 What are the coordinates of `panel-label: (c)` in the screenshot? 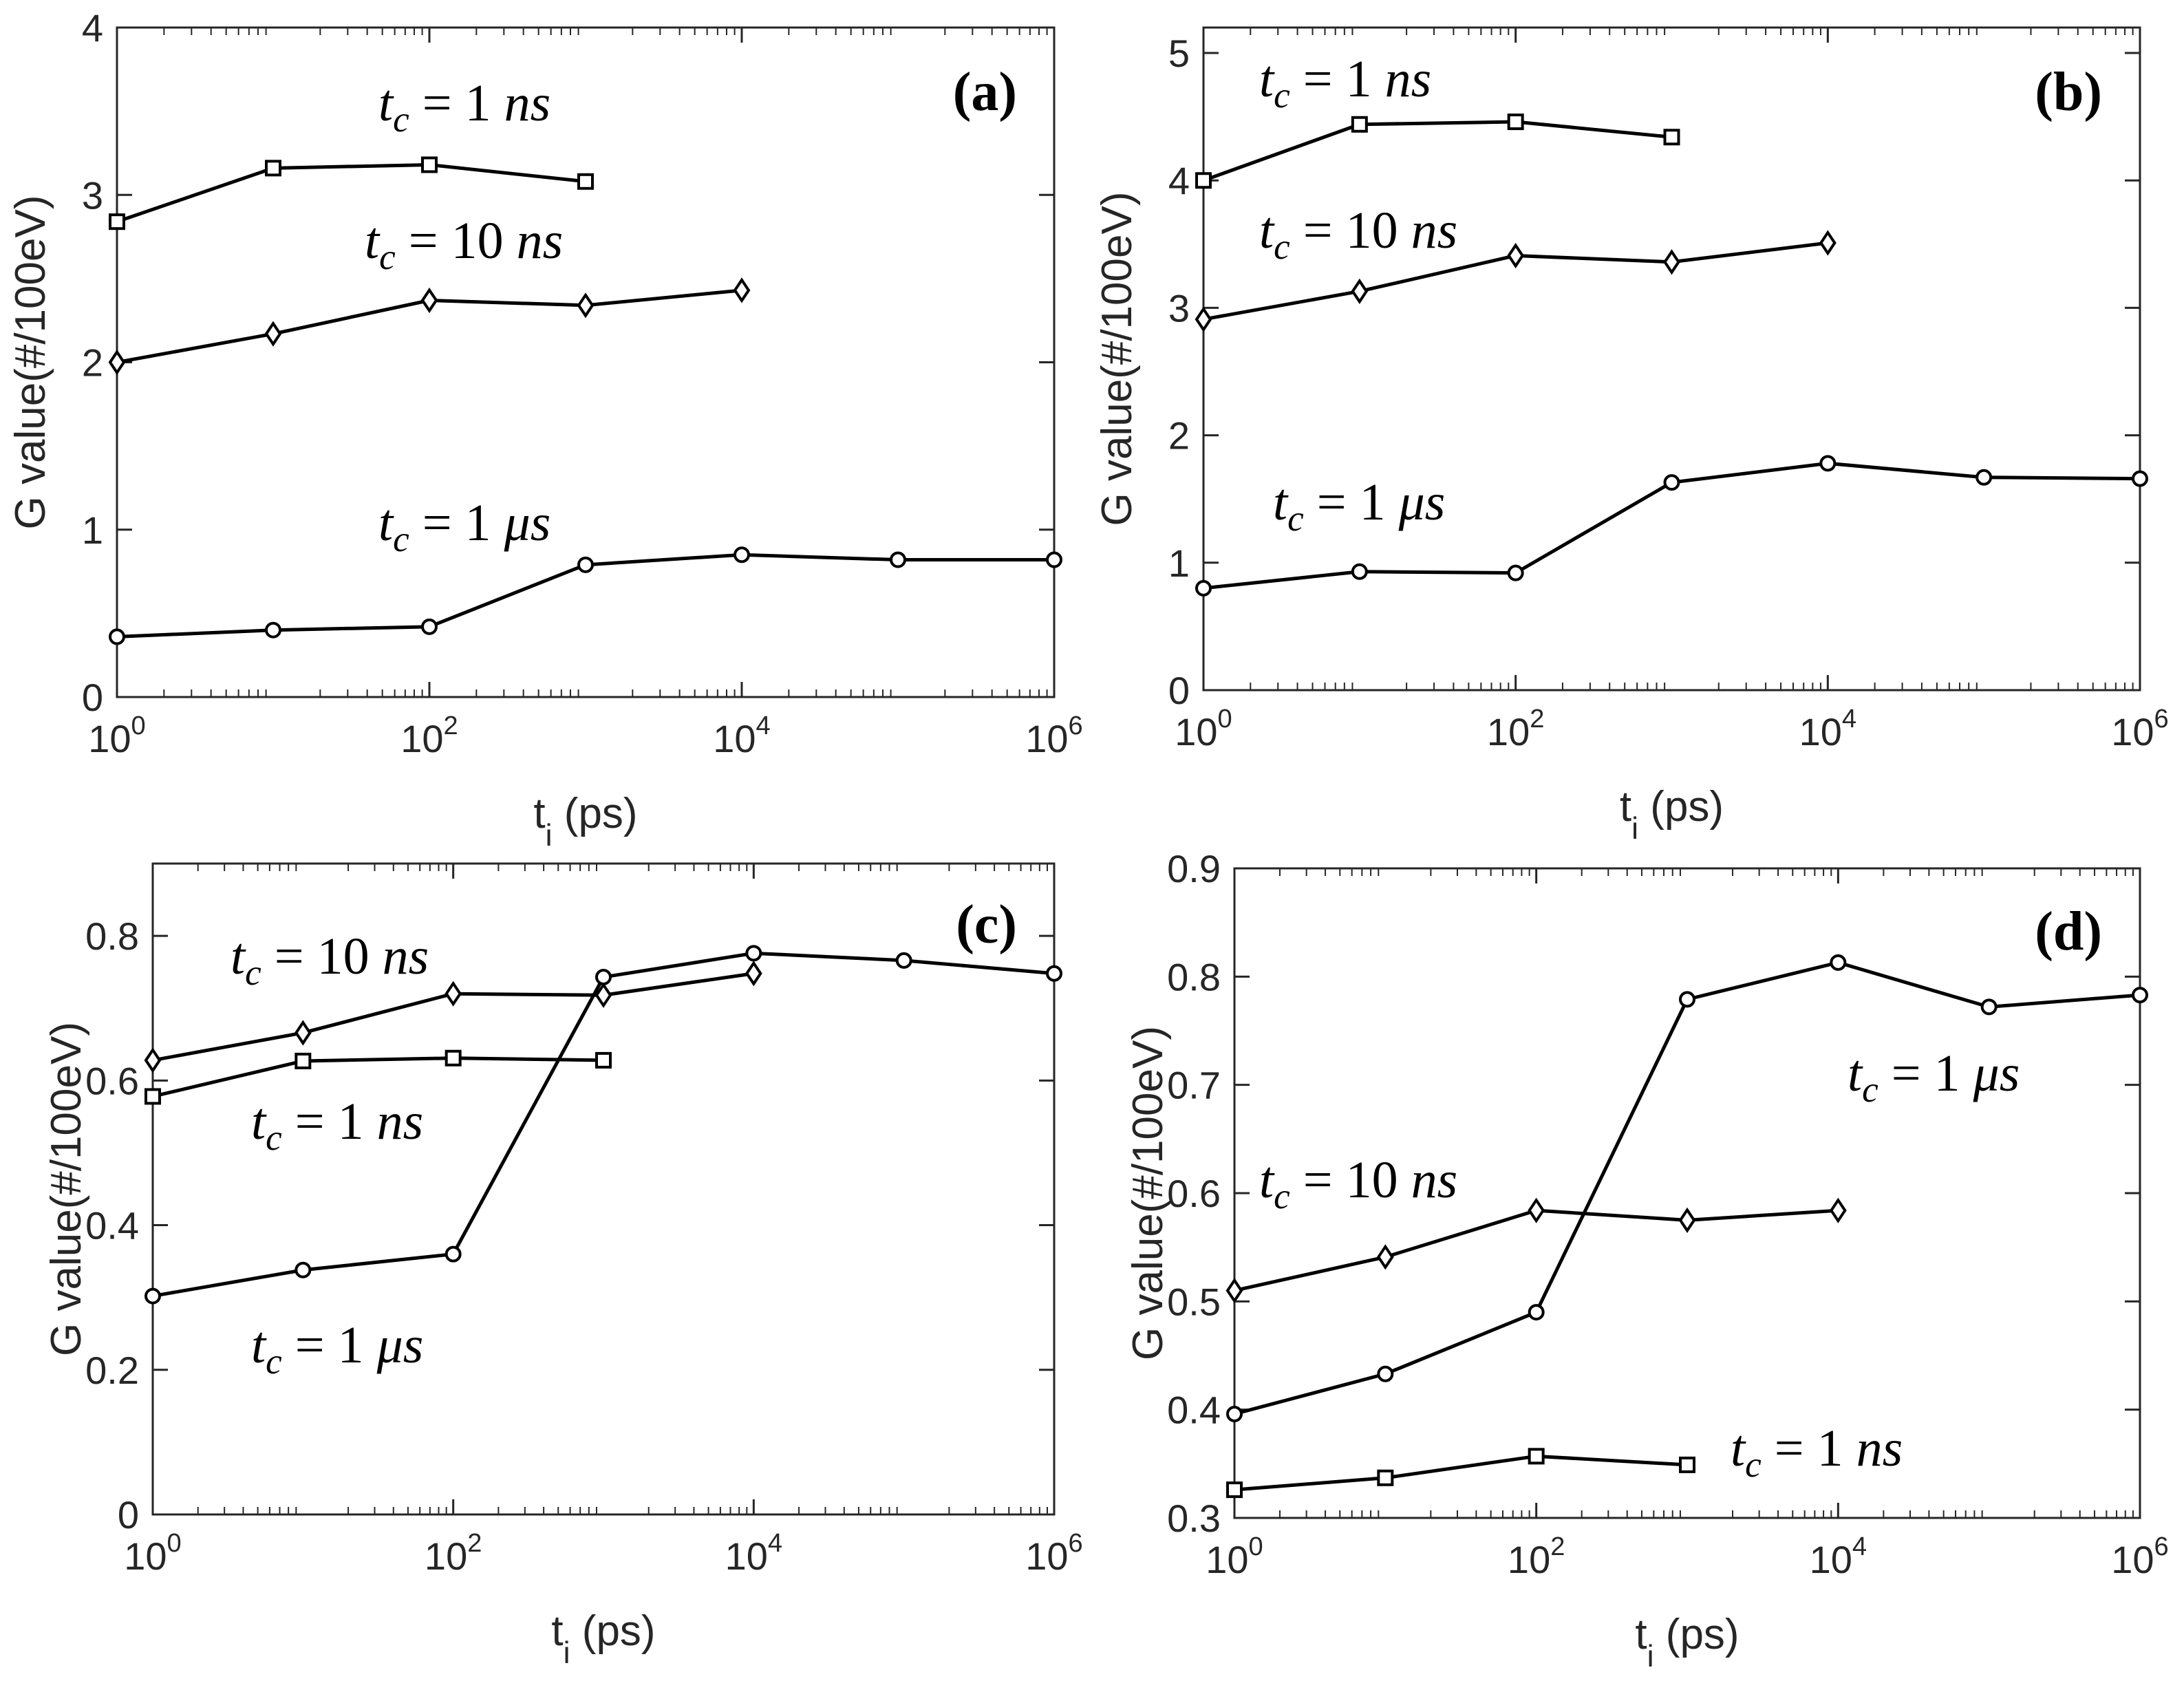 It's located at (986, 925).